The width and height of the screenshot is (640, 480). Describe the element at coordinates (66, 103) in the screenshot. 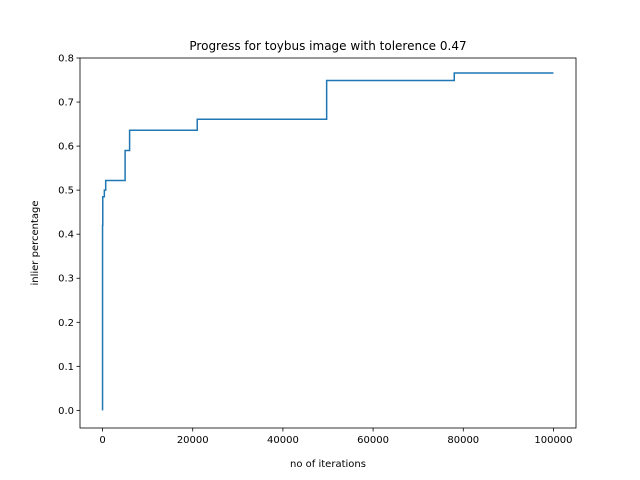

I see `y-tick-label: 0.7` at that location.